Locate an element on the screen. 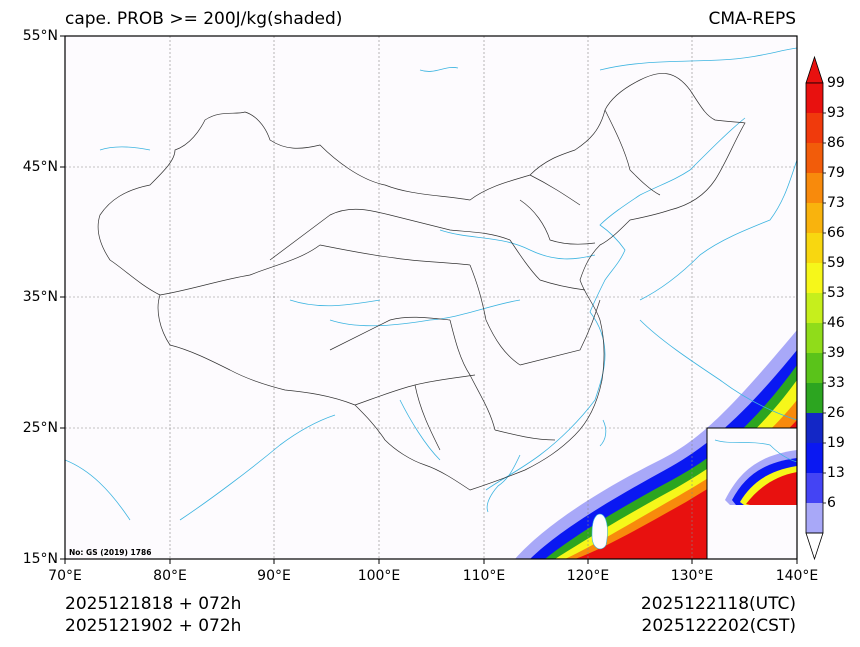 The height and width of the screenshot is (647, 860). map-approval-number: No: GS (2019) 1786 is located at coordinates (110, 552).